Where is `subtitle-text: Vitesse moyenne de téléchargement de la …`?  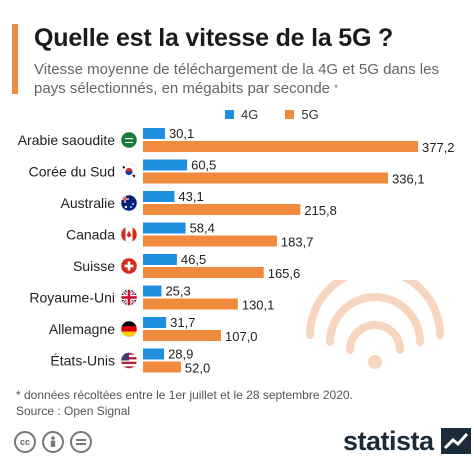
subtitle-text: Vitesse moyenne de téléchargement de la … is located at coordinates (236, 79).